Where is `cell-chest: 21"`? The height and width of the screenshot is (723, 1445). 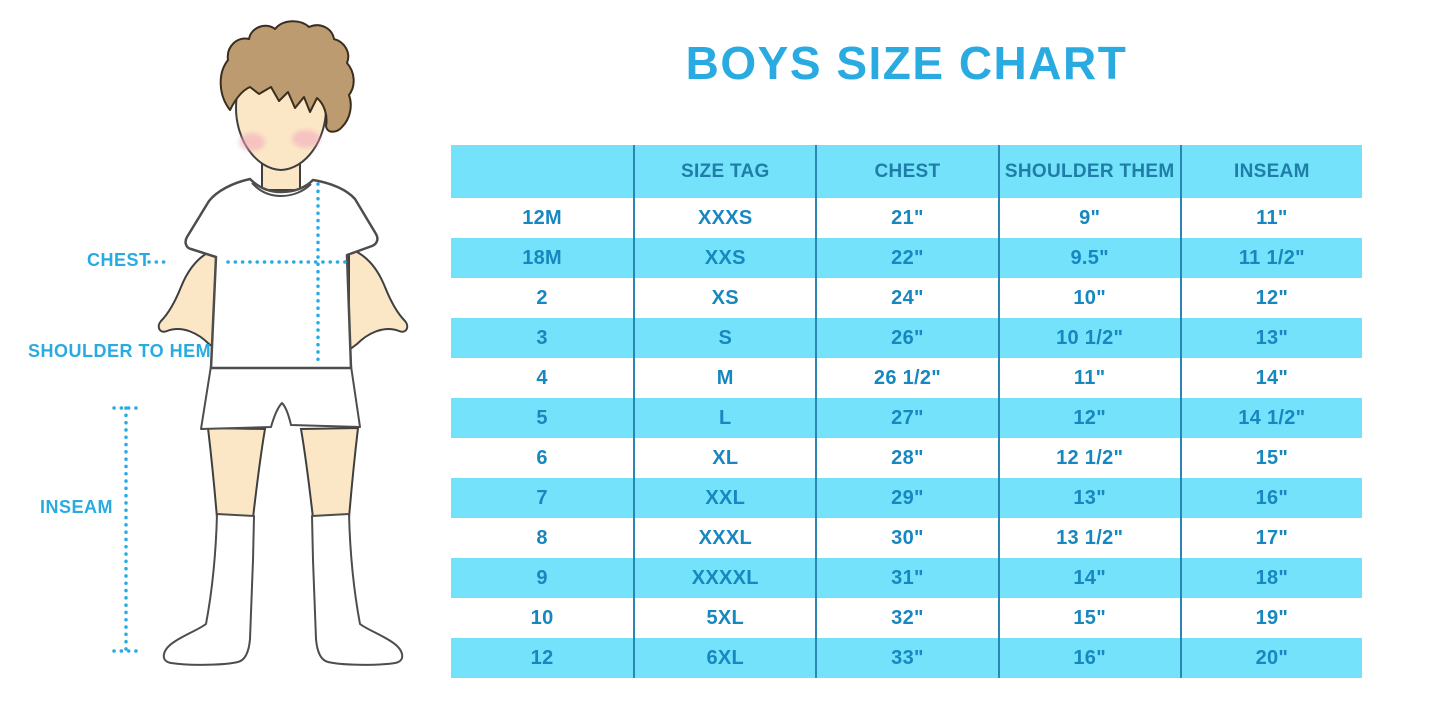
cell-chest: 21" is located at coordinates (906, 218).